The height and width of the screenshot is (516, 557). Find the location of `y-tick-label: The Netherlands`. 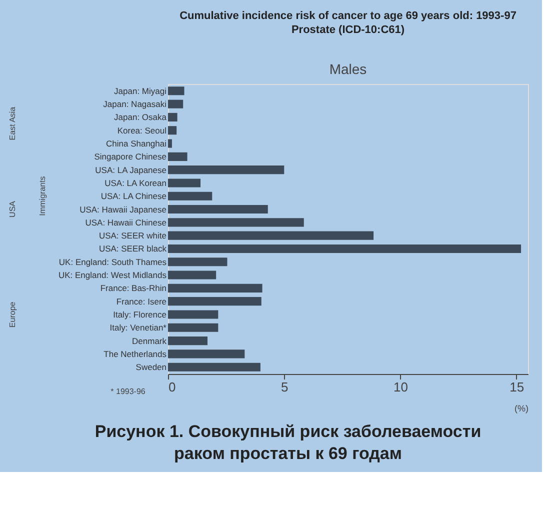

y-tick-label: The Netherlands is located at coordinates (135, 353).